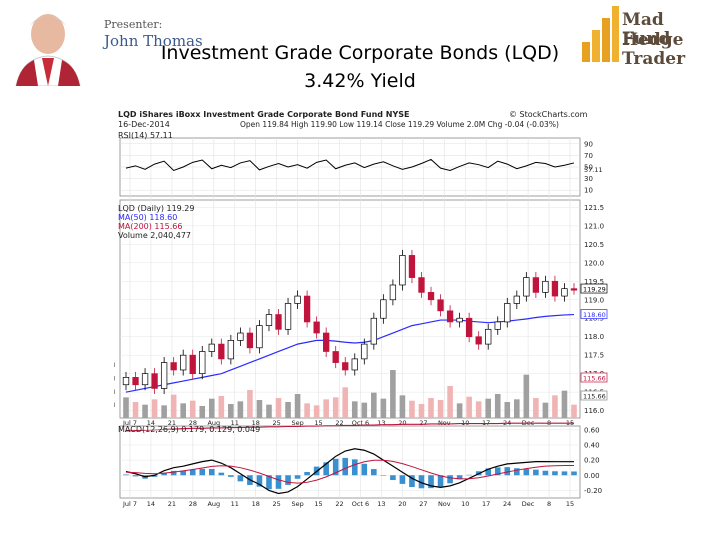  I want to click on x-tick-label: Aug, so click(213, 423).